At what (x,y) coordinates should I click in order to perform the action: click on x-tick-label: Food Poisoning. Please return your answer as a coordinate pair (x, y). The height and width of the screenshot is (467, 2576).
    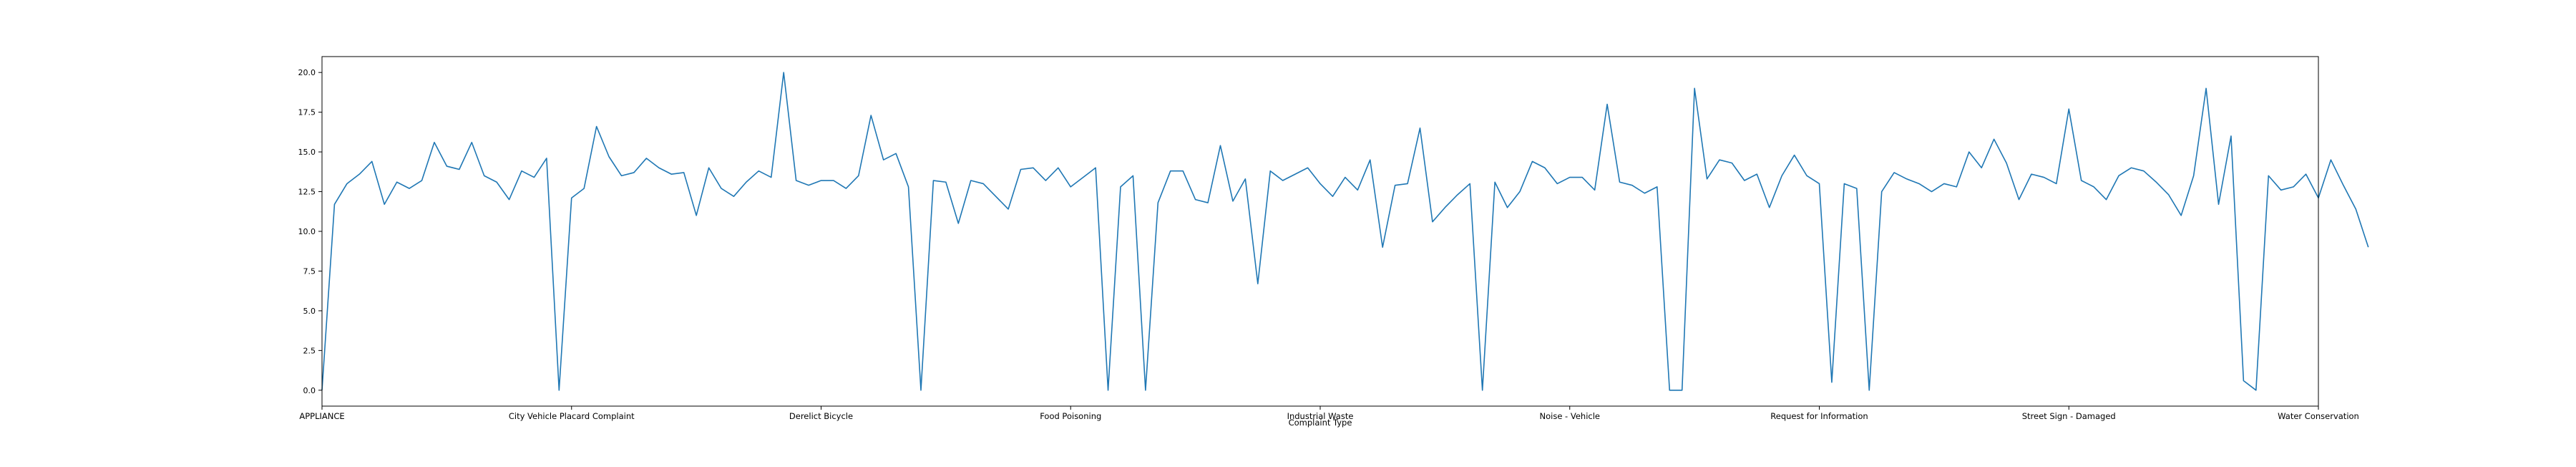
    Looking at the image, I should click on (1070, 416).